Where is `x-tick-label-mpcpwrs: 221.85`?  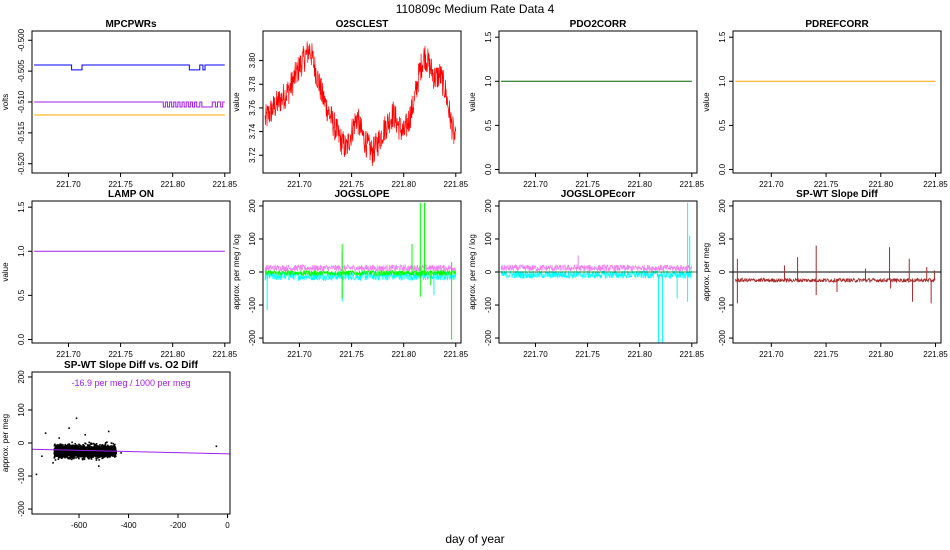
x-tick-label-mpcpwrs: 221.85 is located at coordinates (225, 184).